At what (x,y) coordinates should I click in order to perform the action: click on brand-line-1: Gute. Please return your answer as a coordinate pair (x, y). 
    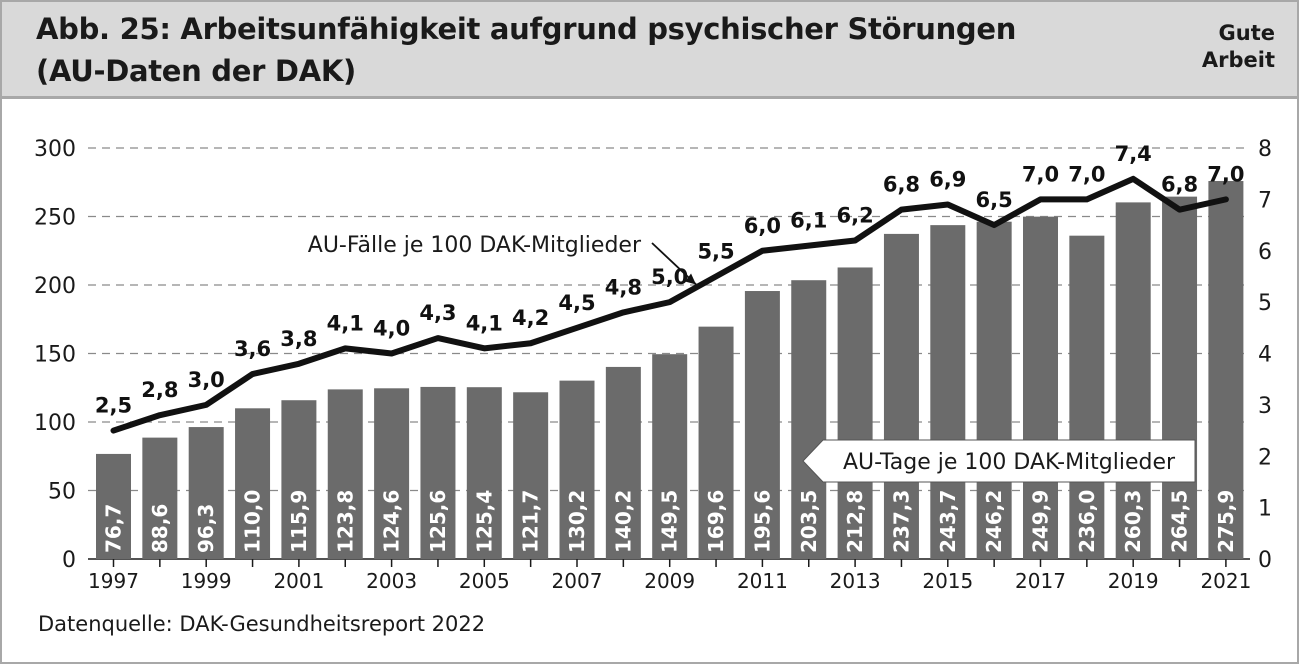
    Looking at the image, I should click on (1246, 33).